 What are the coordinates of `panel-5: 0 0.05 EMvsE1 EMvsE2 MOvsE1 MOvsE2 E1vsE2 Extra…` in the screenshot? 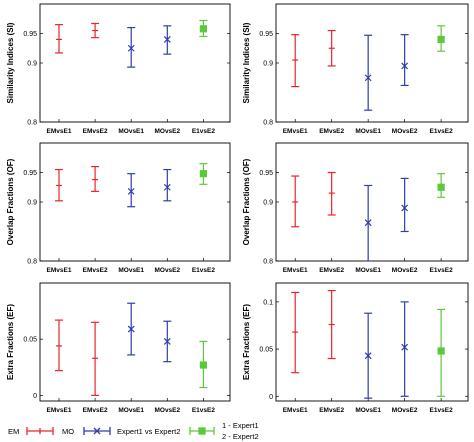 It's located at (118, 348).